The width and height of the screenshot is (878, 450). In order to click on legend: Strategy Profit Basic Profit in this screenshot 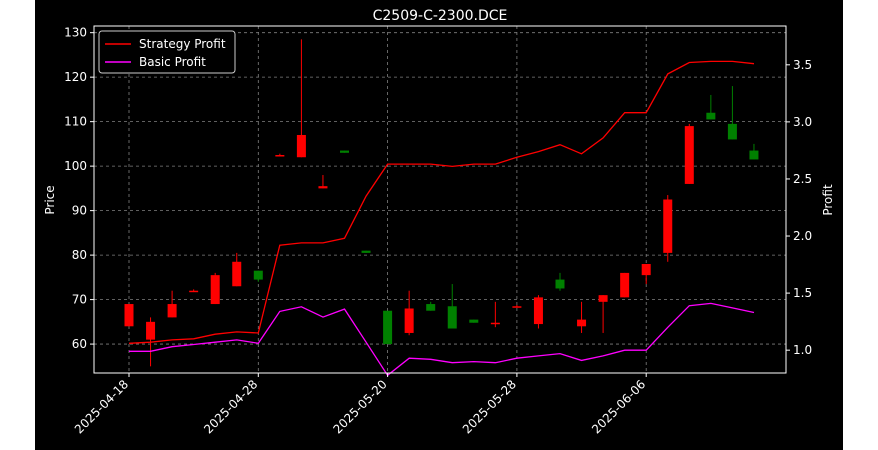, I will do `click(167, 52)`.